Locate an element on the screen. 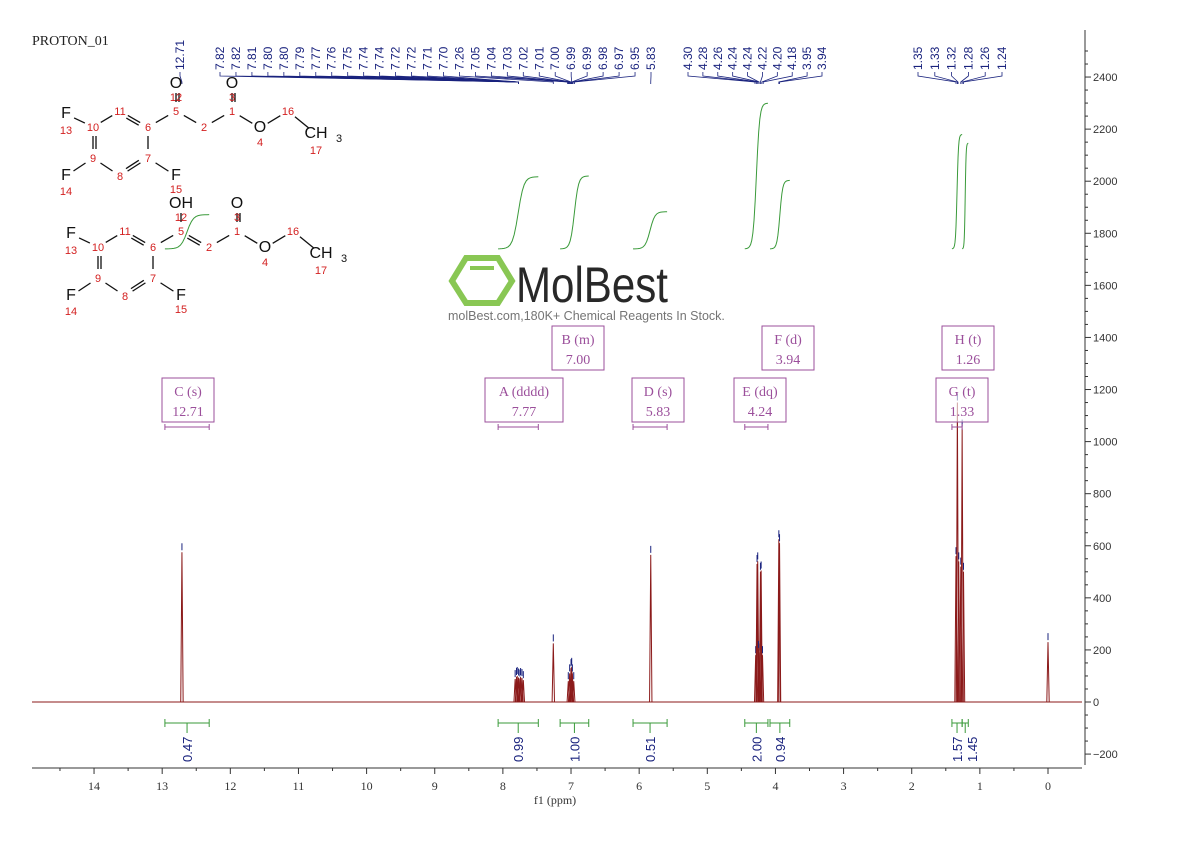 The height and width of the screenshot is (841, 1190). y-tick-label: 800 is located at coordinates (1102, 495).